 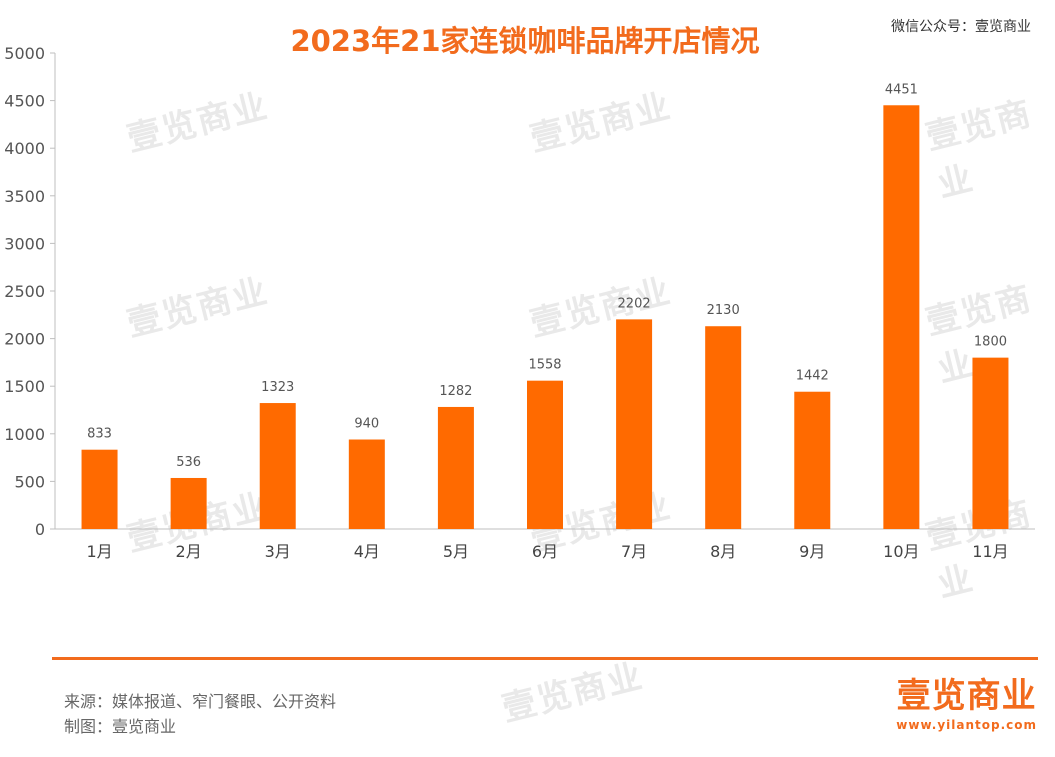 What do you see at coordinates (966, 696) in the screenshot?
I see `brand-logo-text: 壹览商业` at bounding box center [966, 696].